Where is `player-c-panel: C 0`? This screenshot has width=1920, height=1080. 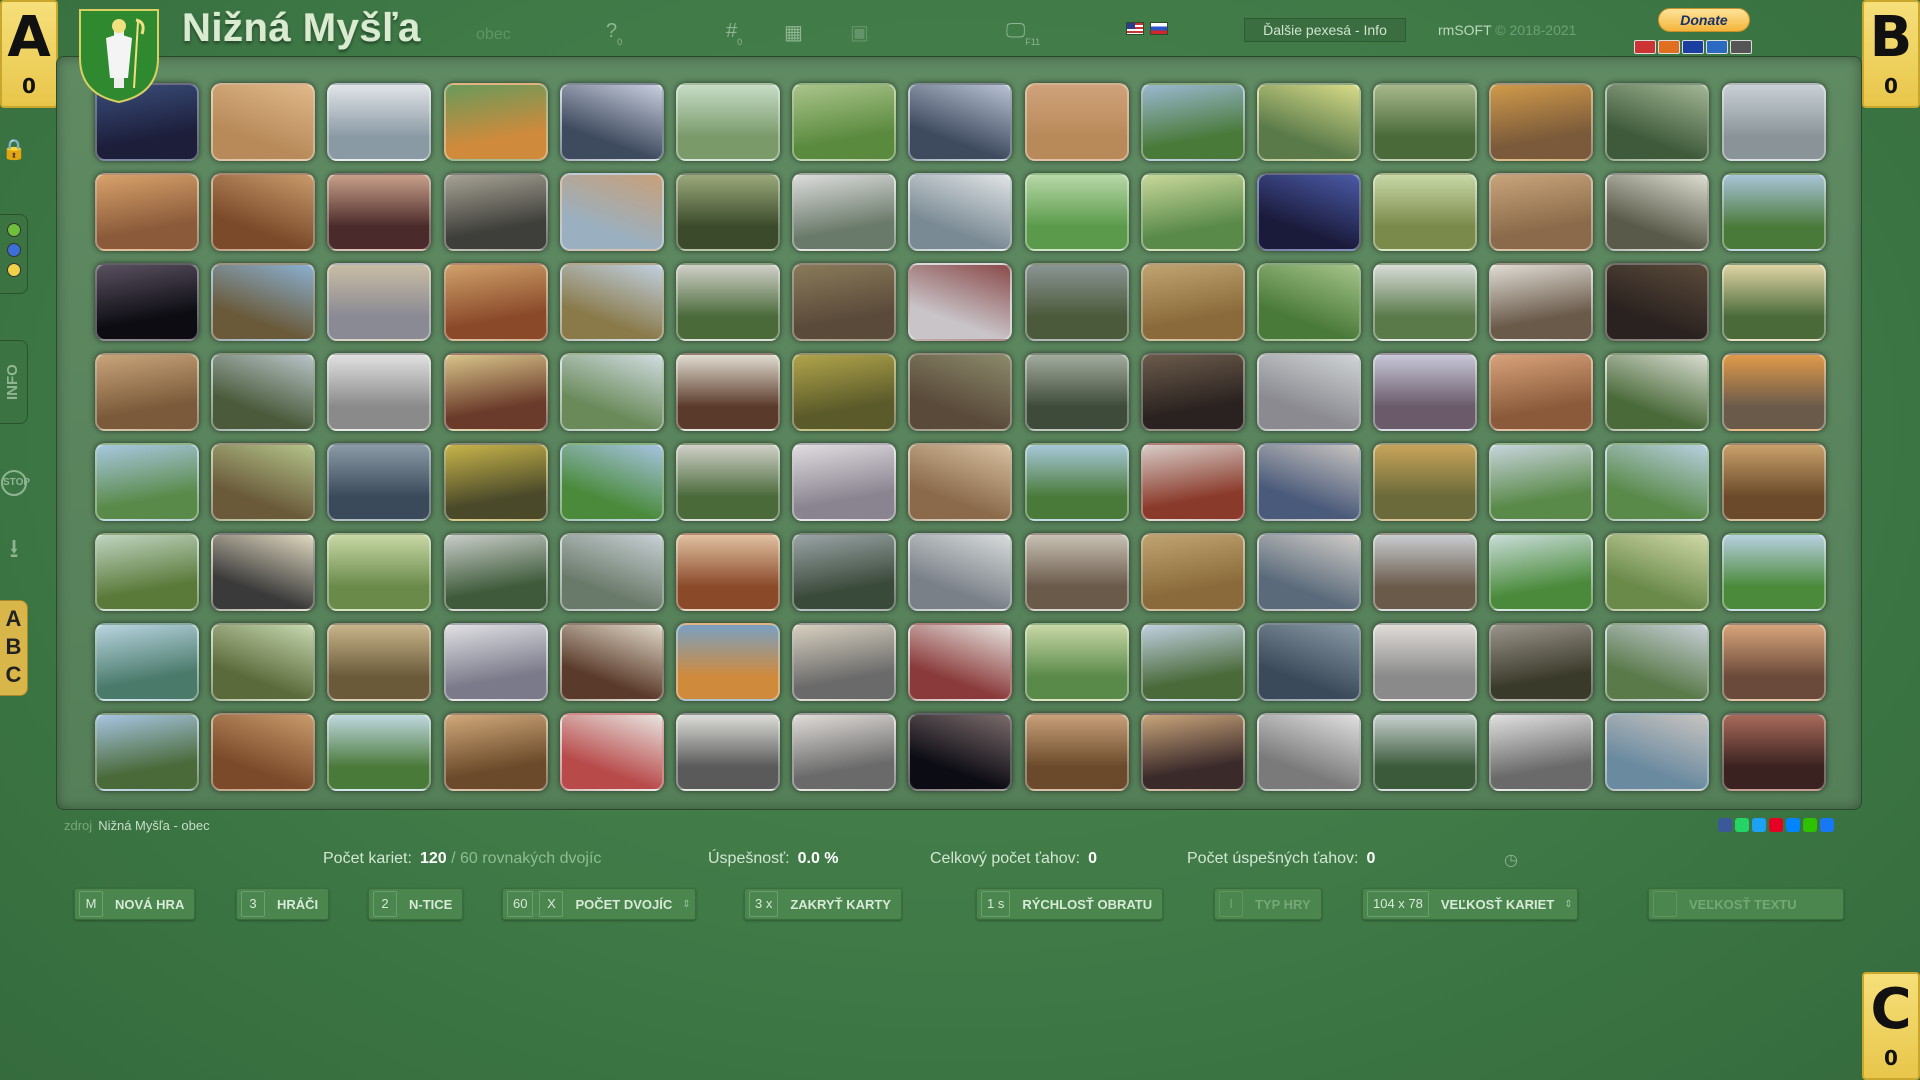
player-c-panel: C 0 is located at coordinates (1891, 1026).